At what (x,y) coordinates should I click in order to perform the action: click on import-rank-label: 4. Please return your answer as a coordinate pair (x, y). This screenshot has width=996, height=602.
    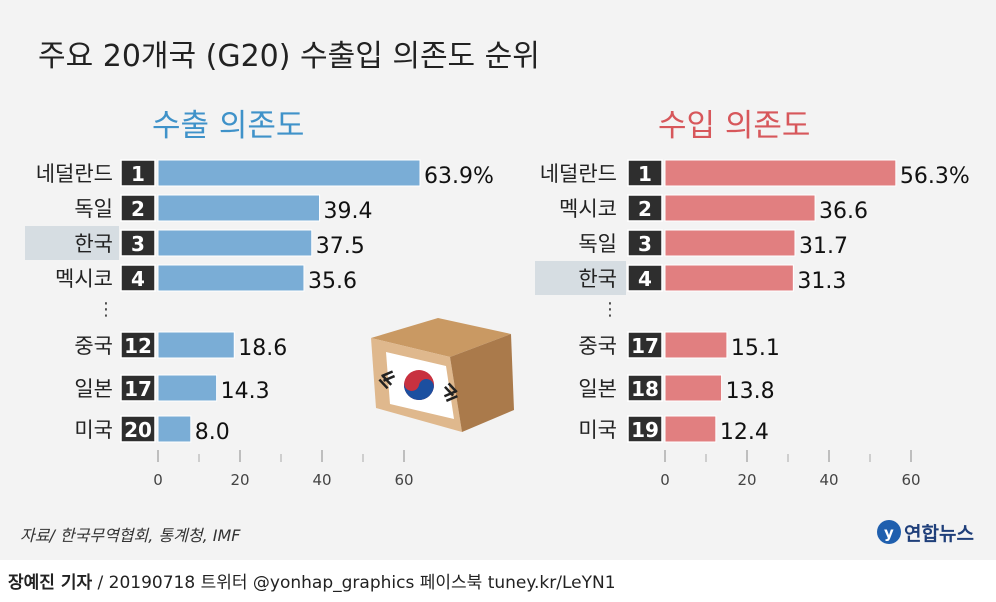
    Looking at the image, I should click on (645, 279).